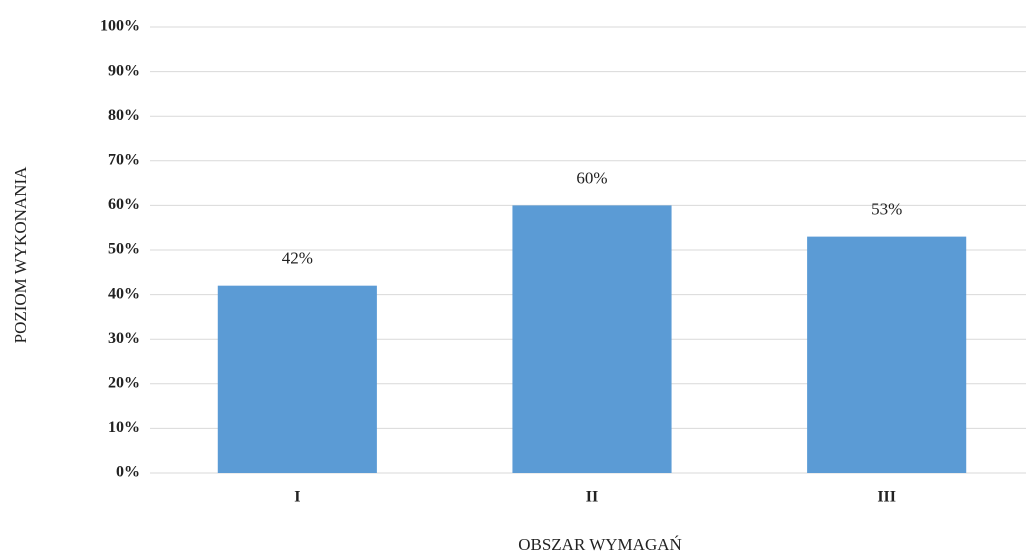 This screenshot has height=559, width=1036. I want to click on x-tick-label: III, so click(886, 497).